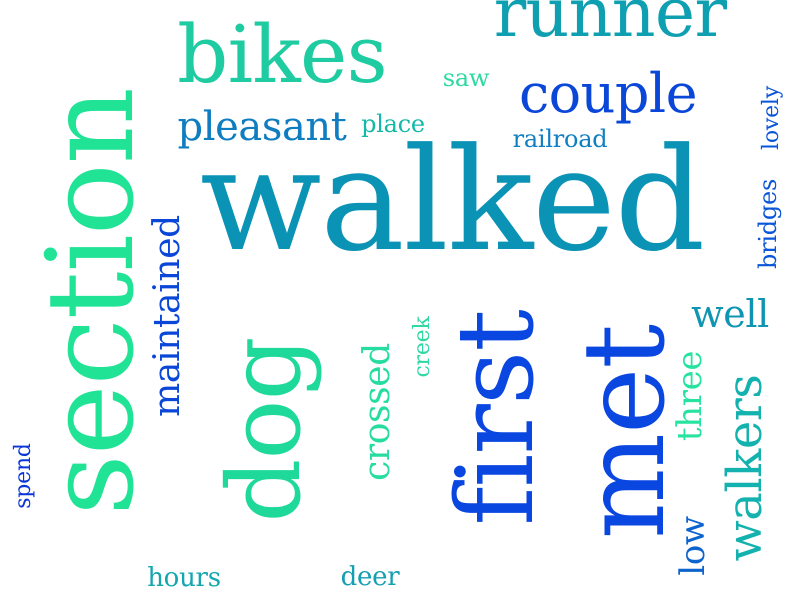 This screenshot has width=800, height=600. What do you see at coordinates (167, 316) in the screenshot?
I see `word-maintained: maintained` at bounding box center [167, 316].